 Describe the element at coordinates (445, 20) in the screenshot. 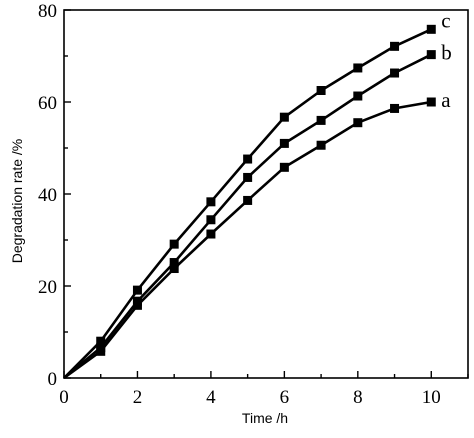

I see `series-label-c: c` at that location.